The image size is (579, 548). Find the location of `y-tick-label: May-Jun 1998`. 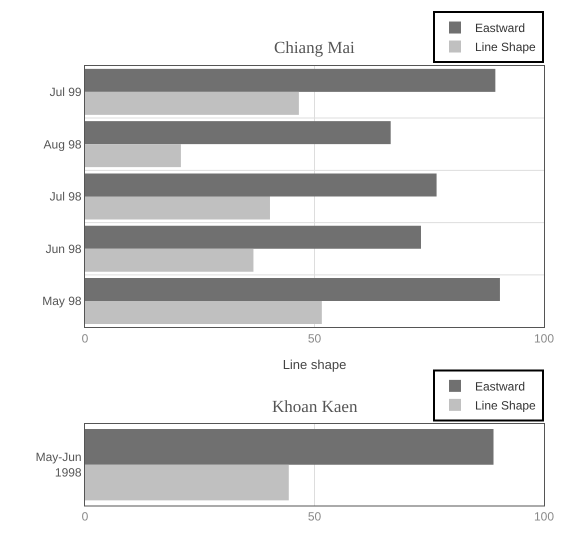

y-tick-label: May-Jun 1998 is located at coordinates (59, 465).